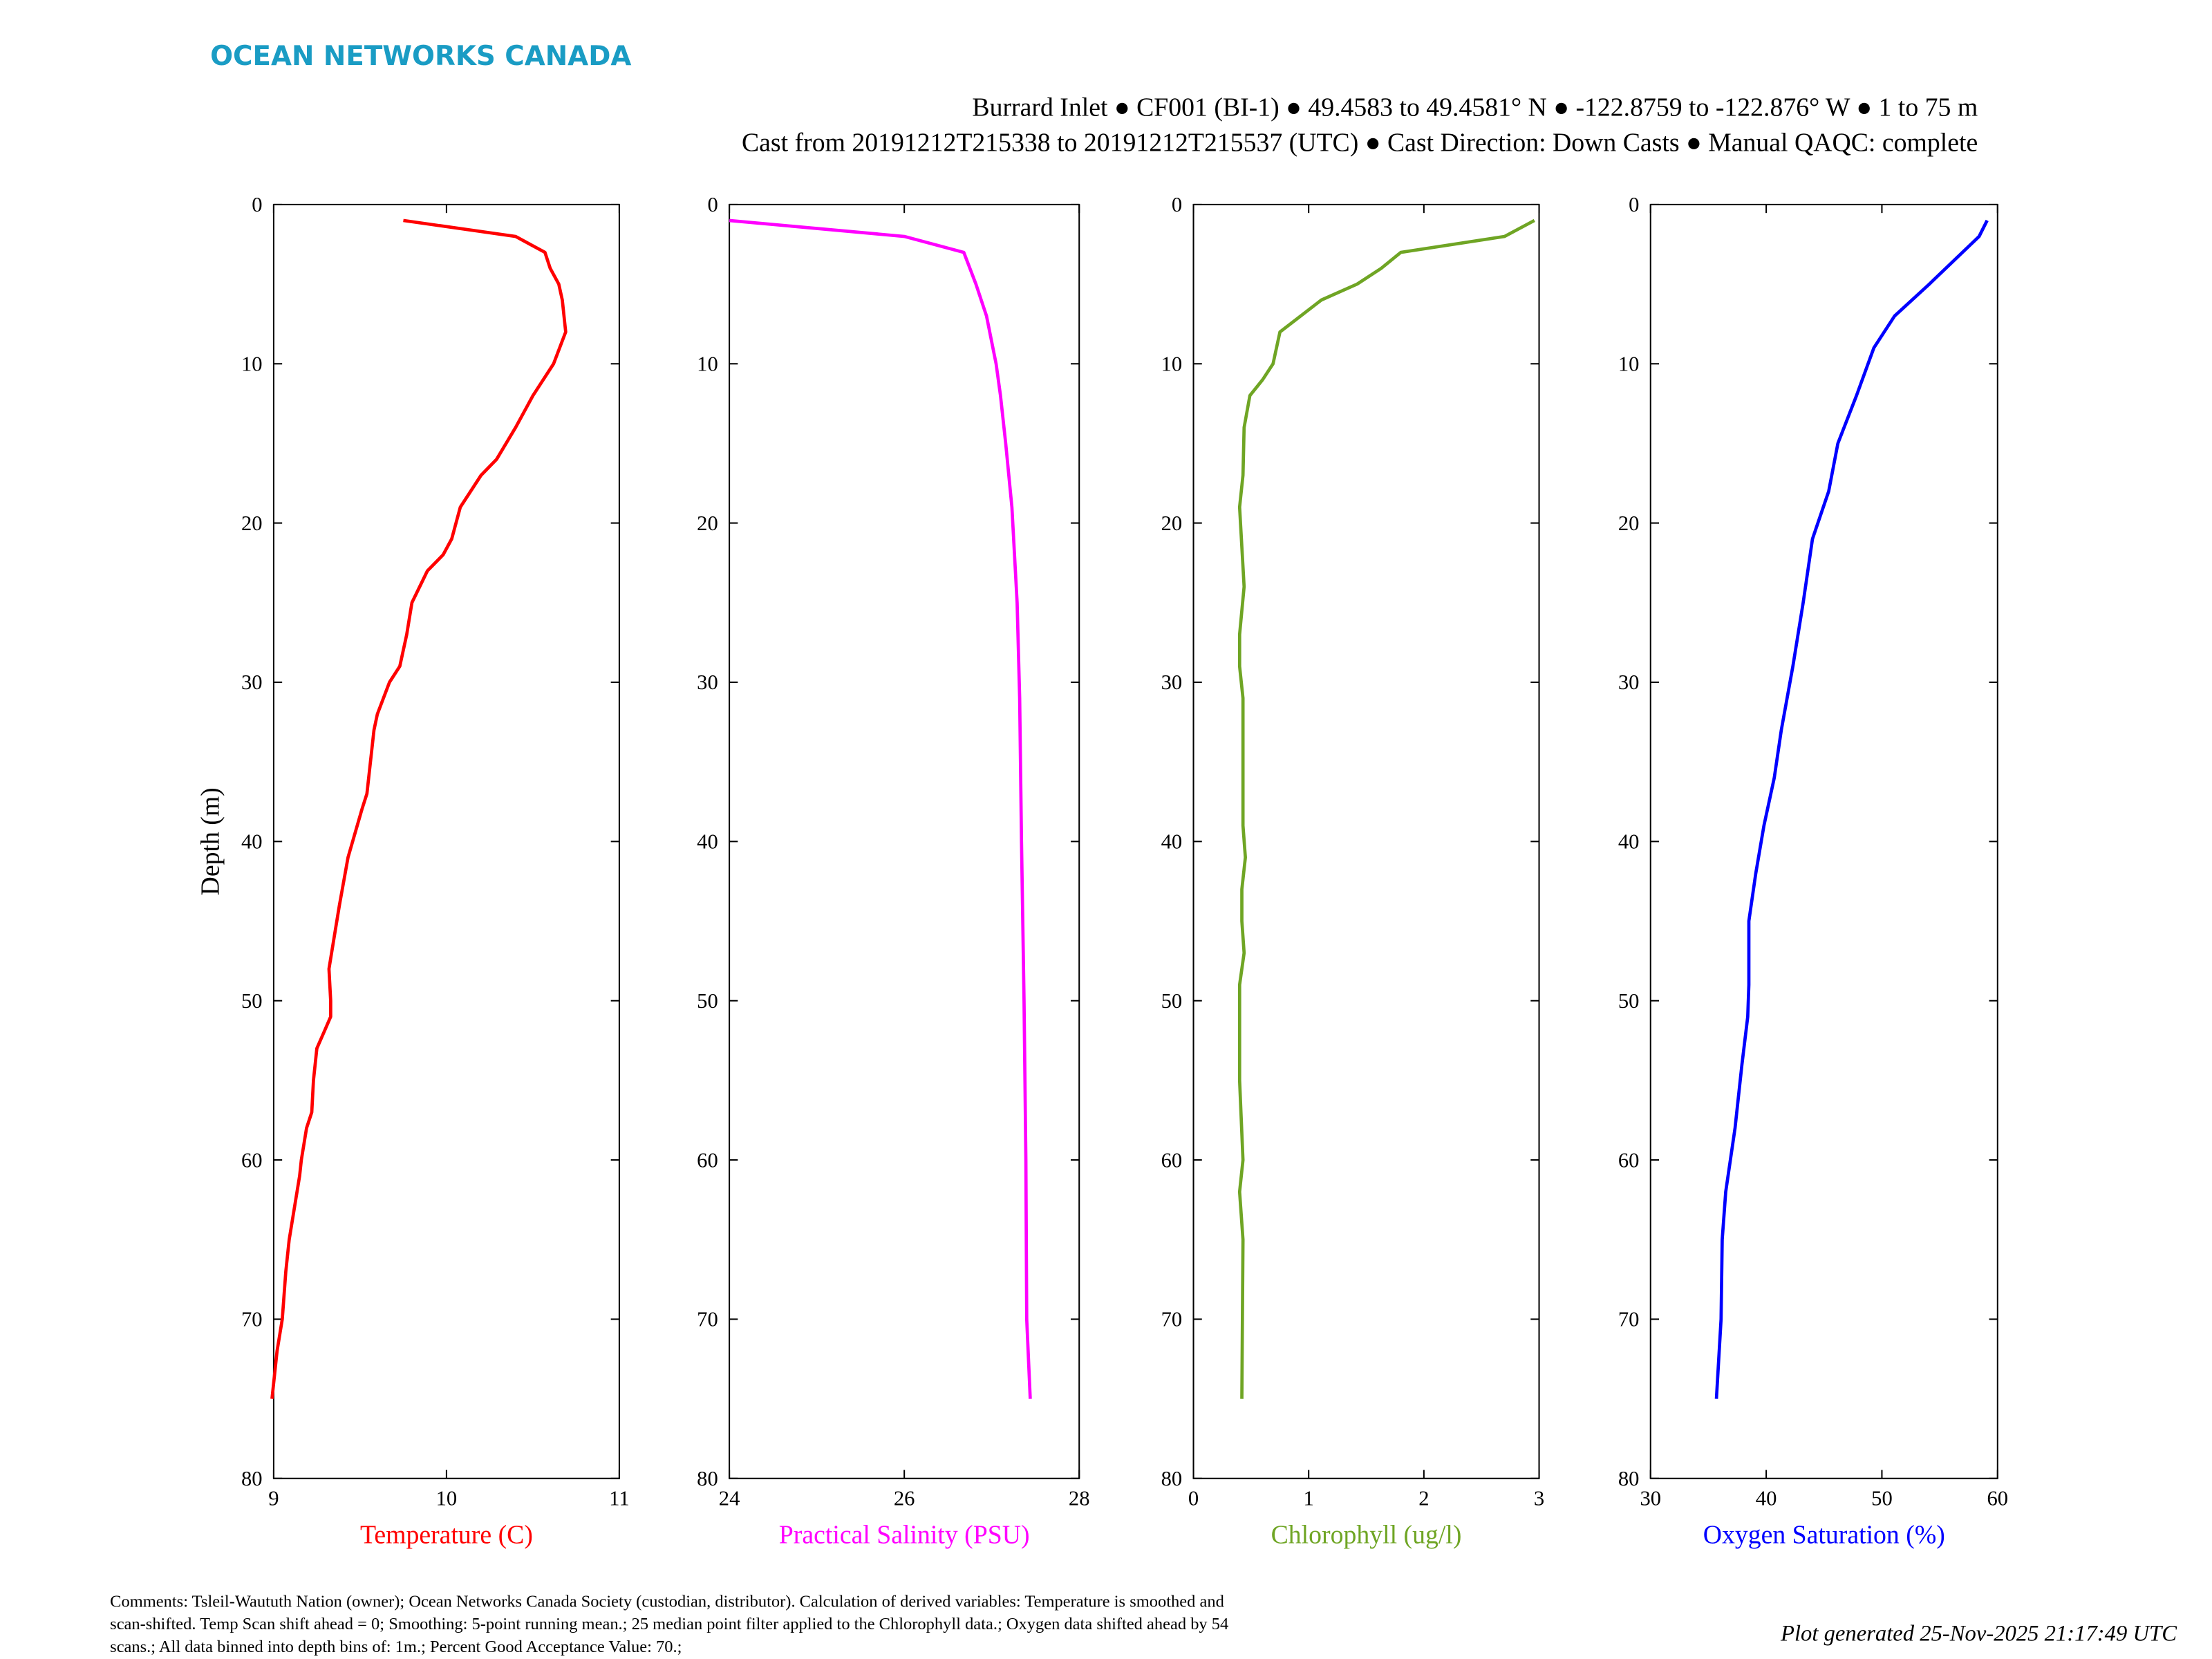  What do you see at coordinates (1366, 1535) in the screenshot?
I see `x-axis-label: Chlorophyll (ug/l)` at bounding box center [1366, 1535].